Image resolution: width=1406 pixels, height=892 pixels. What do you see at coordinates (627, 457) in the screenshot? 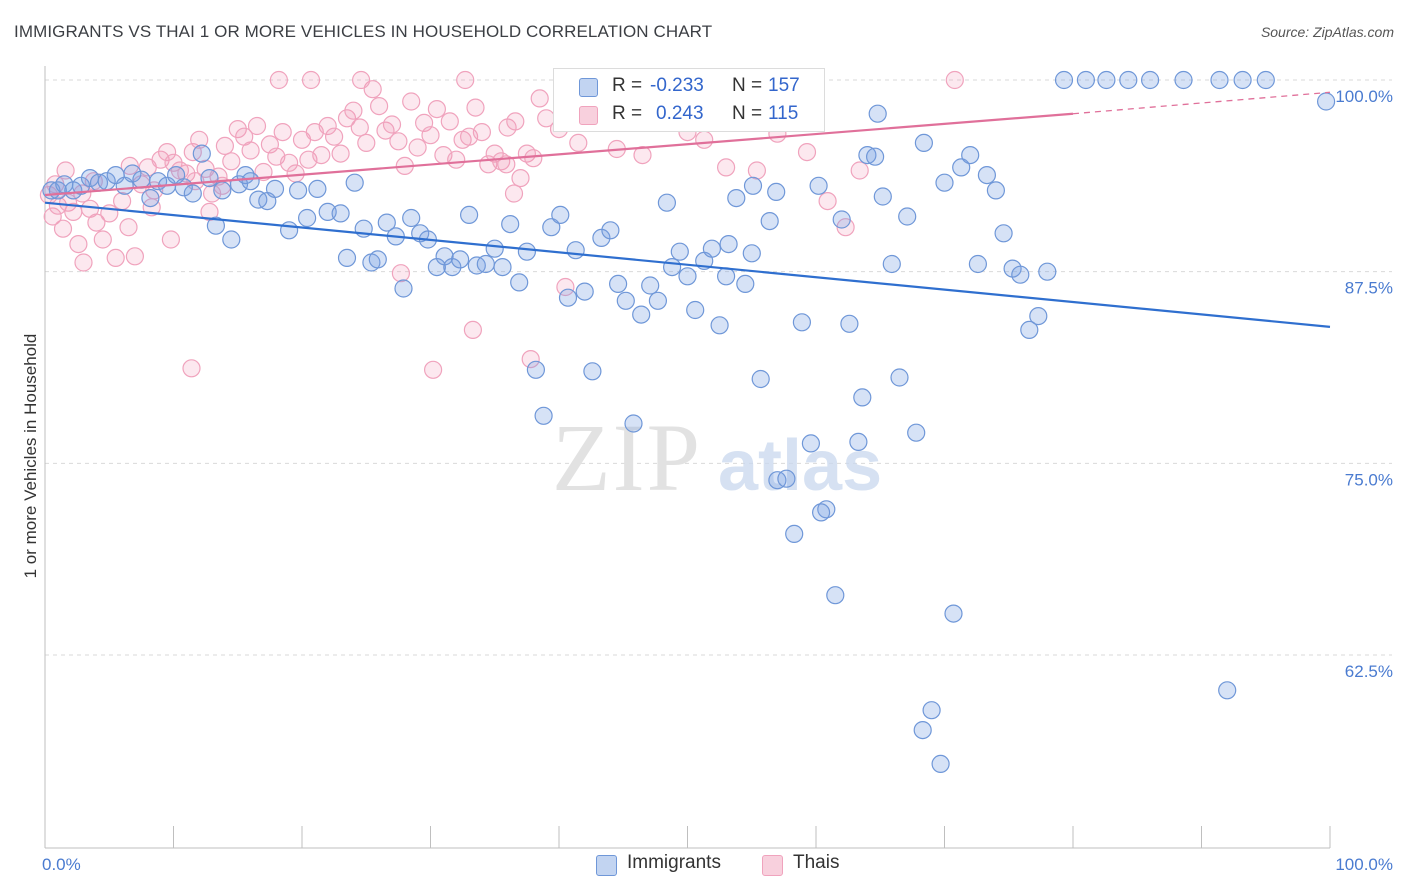
I see `watermark-zip: ZIP` at bounding box center [627, 457].